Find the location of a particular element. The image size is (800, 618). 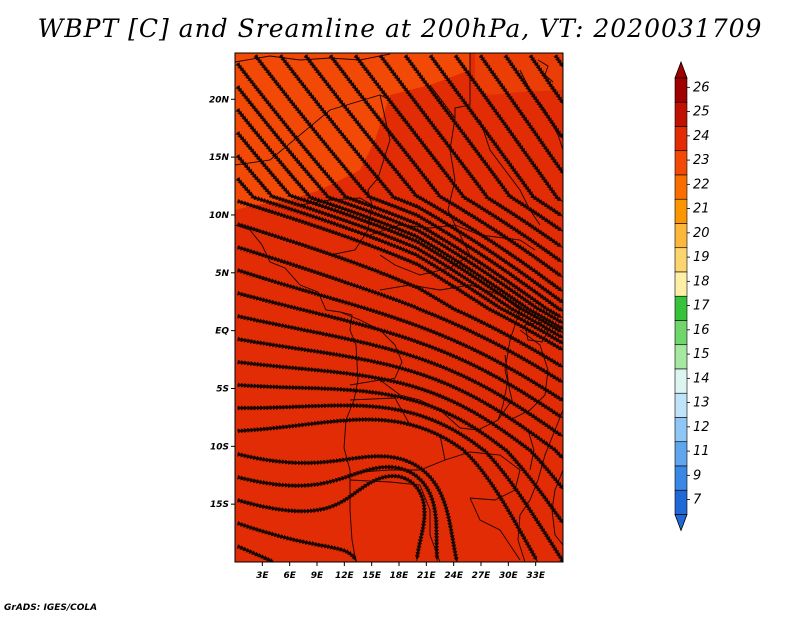

sinai is located at coordinates (545, 71).